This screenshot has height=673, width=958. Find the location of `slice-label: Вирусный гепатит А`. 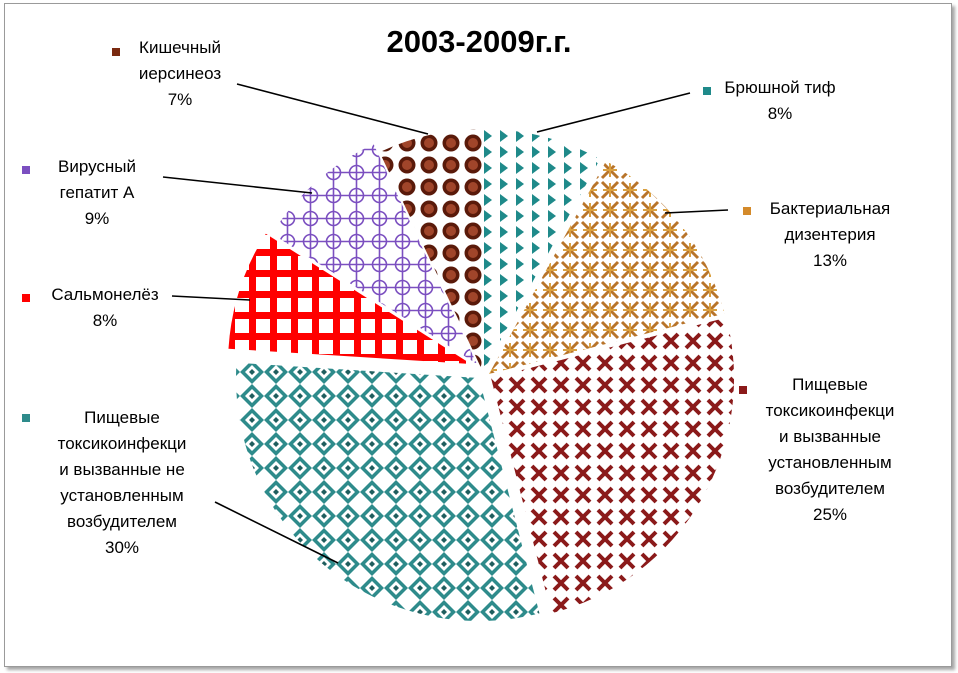

slice-label: Вирусный гепатит А is located at coordinates (97, 179).